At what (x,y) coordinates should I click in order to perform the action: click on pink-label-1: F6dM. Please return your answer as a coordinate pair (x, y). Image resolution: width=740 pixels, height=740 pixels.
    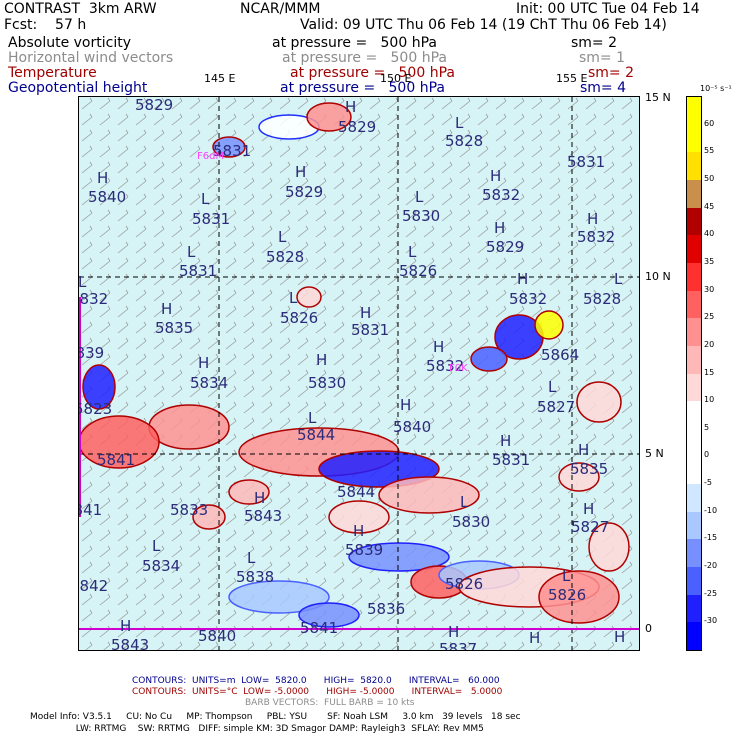
    Looking at the image, I should click on (211, 156).